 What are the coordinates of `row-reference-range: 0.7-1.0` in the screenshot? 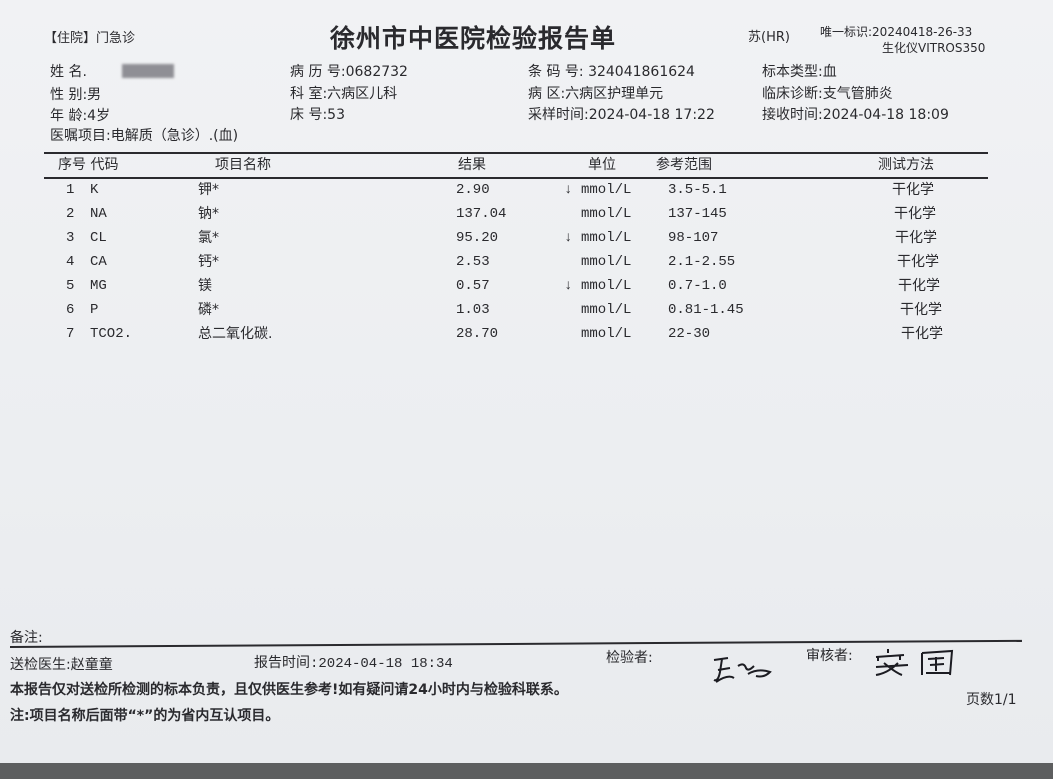 It's located at (697, 286).